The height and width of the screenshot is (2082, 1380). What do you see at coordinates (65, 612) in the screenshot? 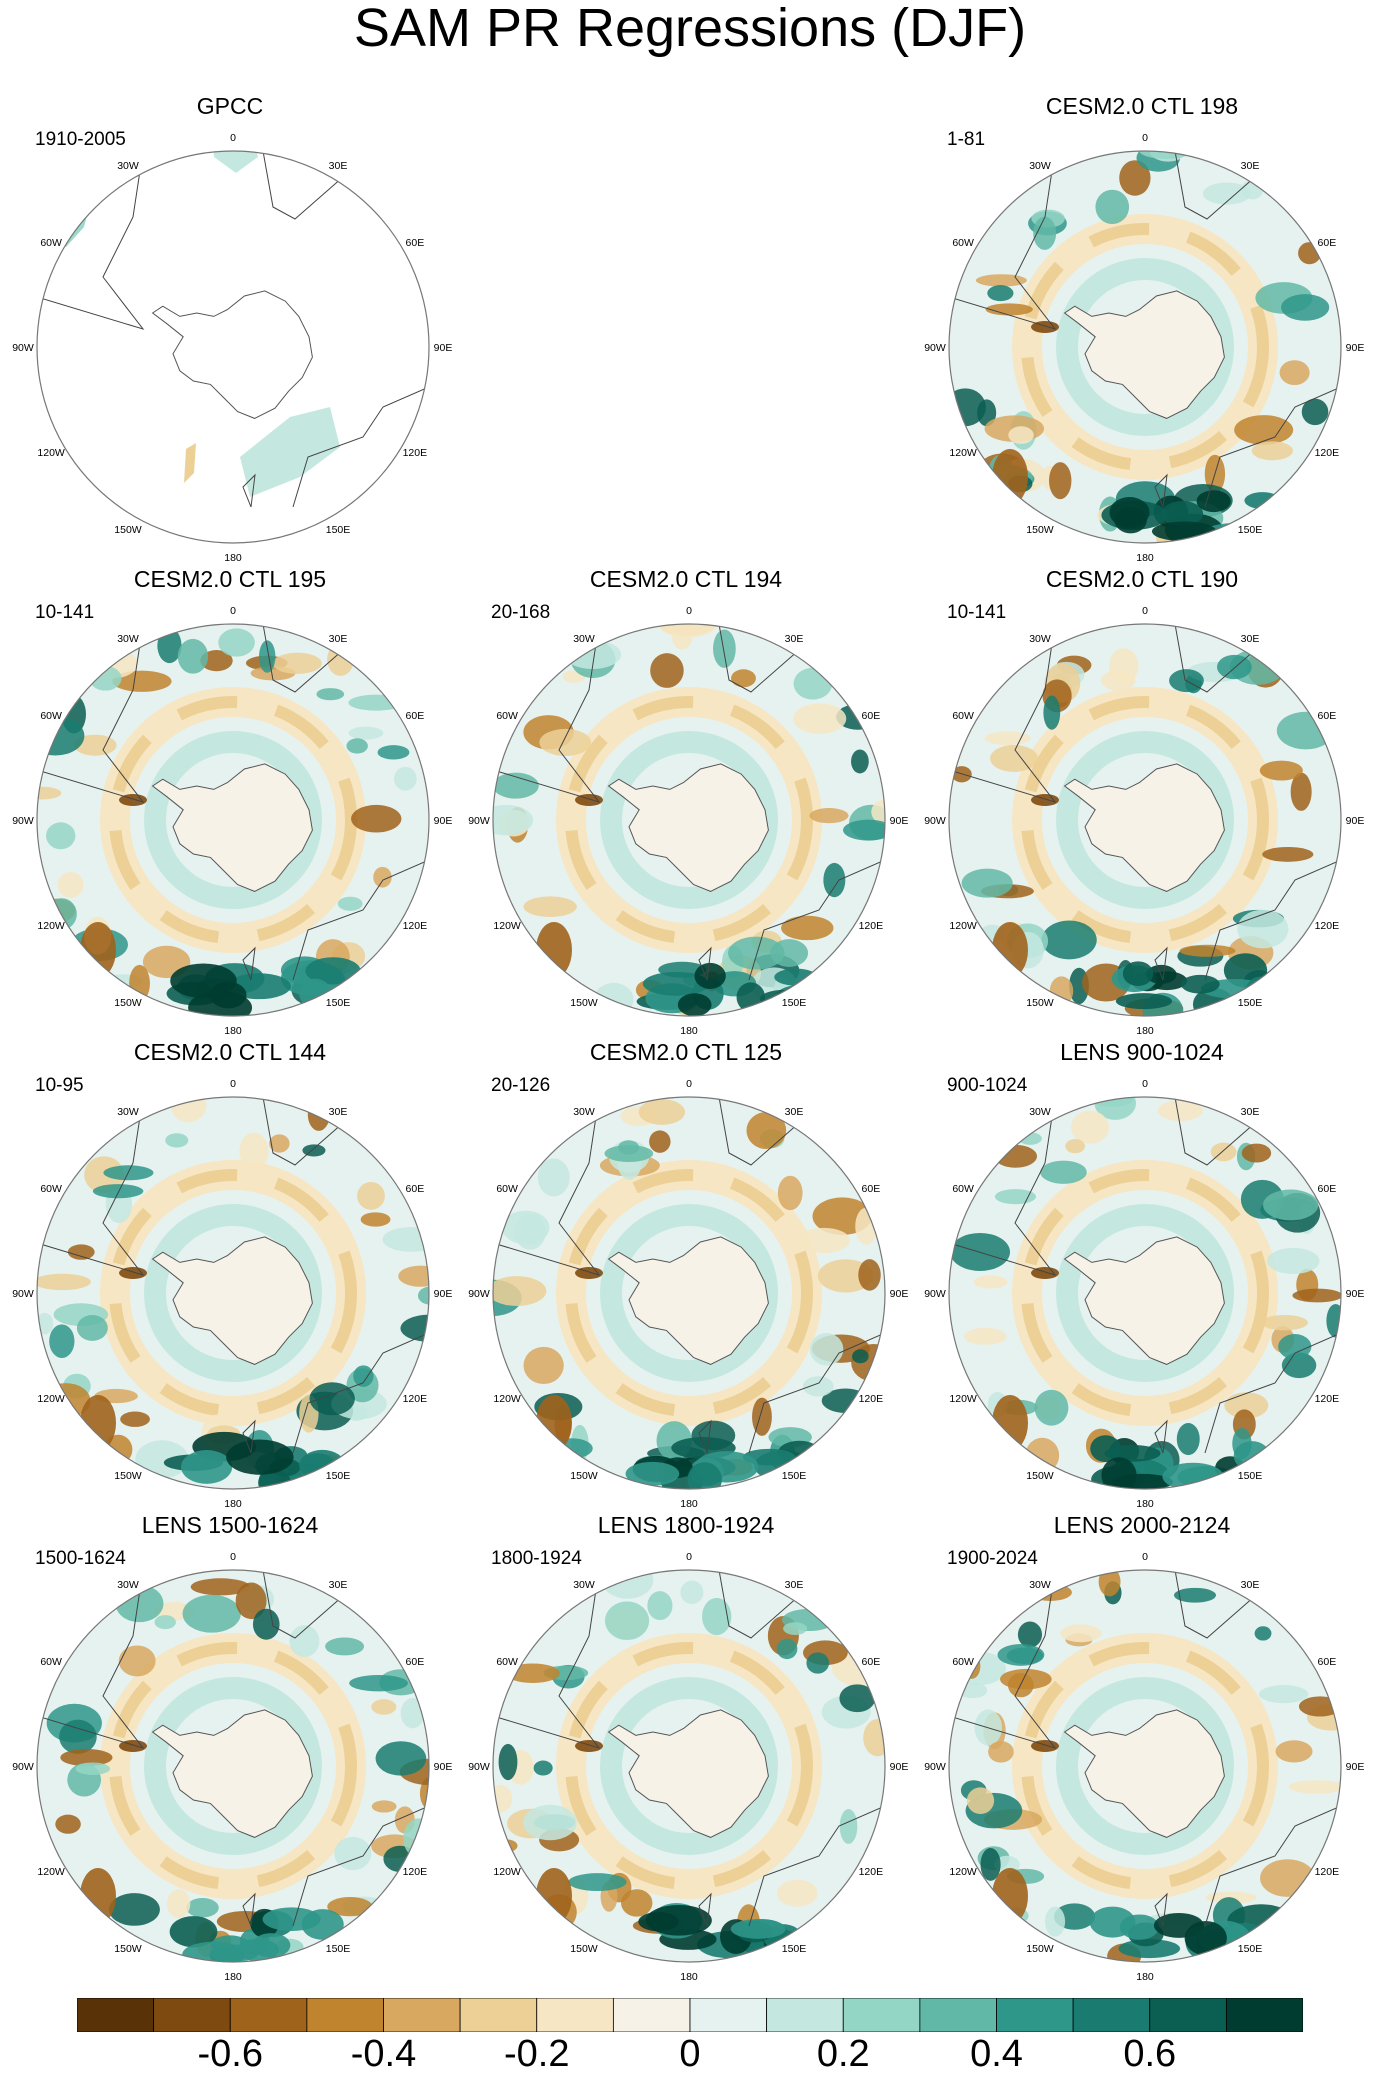
I see `panel-period: 10-141` at bounding box center [65, 612].